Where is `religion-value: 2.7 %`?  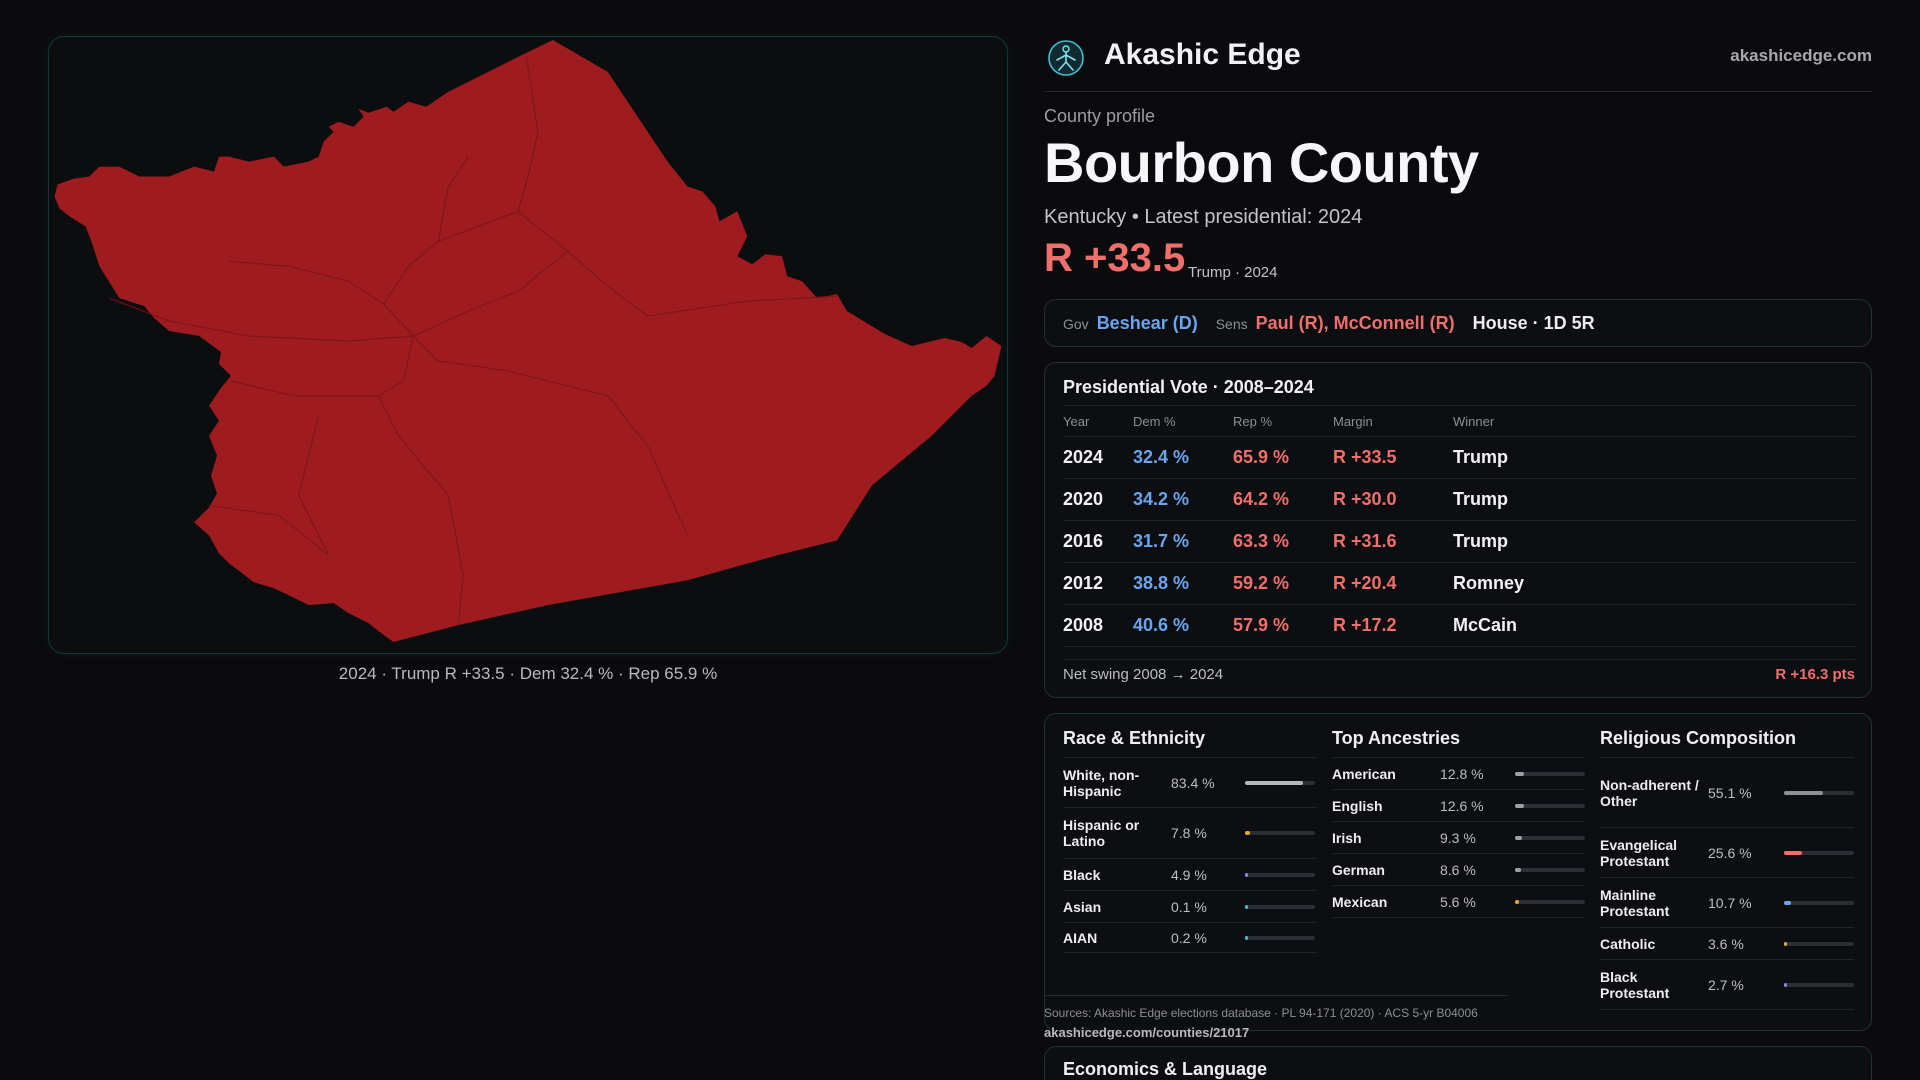 religion-value: 2.7 % is located at coordinates (1726, 984).